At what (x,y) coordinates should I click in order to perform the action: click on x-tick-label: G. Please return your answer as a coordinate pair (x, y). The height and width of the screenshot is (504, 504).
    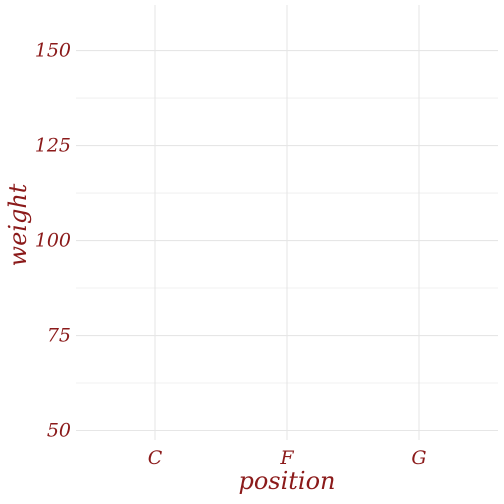
    Looking at the image, I should click on (418, 458).